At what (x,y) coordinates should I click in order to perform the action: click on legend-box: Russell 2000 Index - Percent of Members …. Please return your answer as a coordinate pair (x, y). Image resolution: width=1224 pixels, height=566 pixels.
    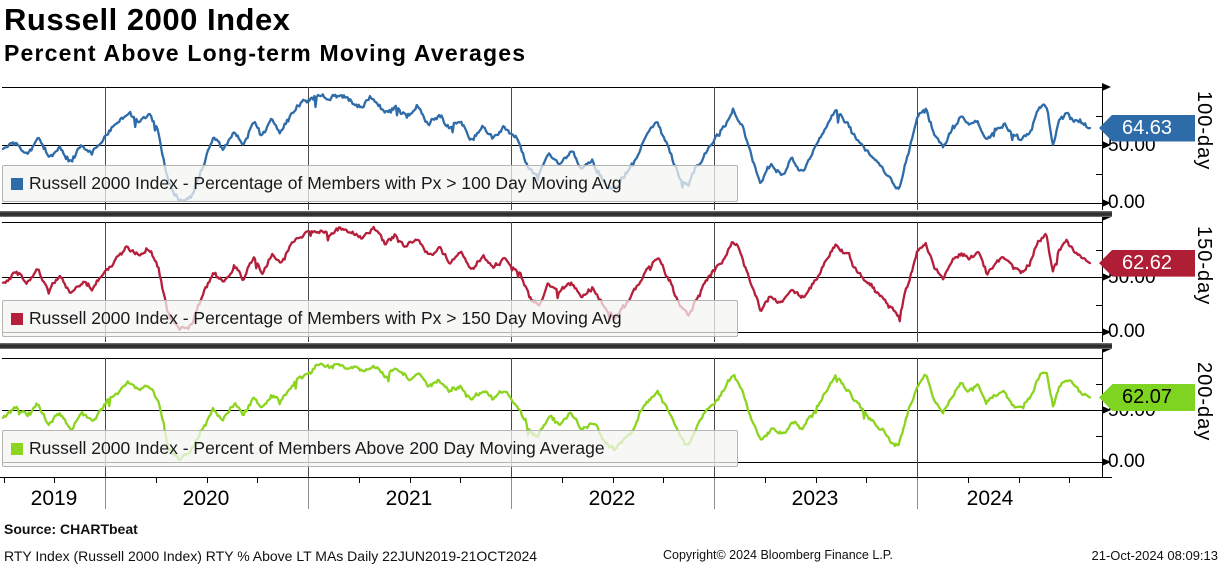
    Looking at the image, I should click on (370, 448).